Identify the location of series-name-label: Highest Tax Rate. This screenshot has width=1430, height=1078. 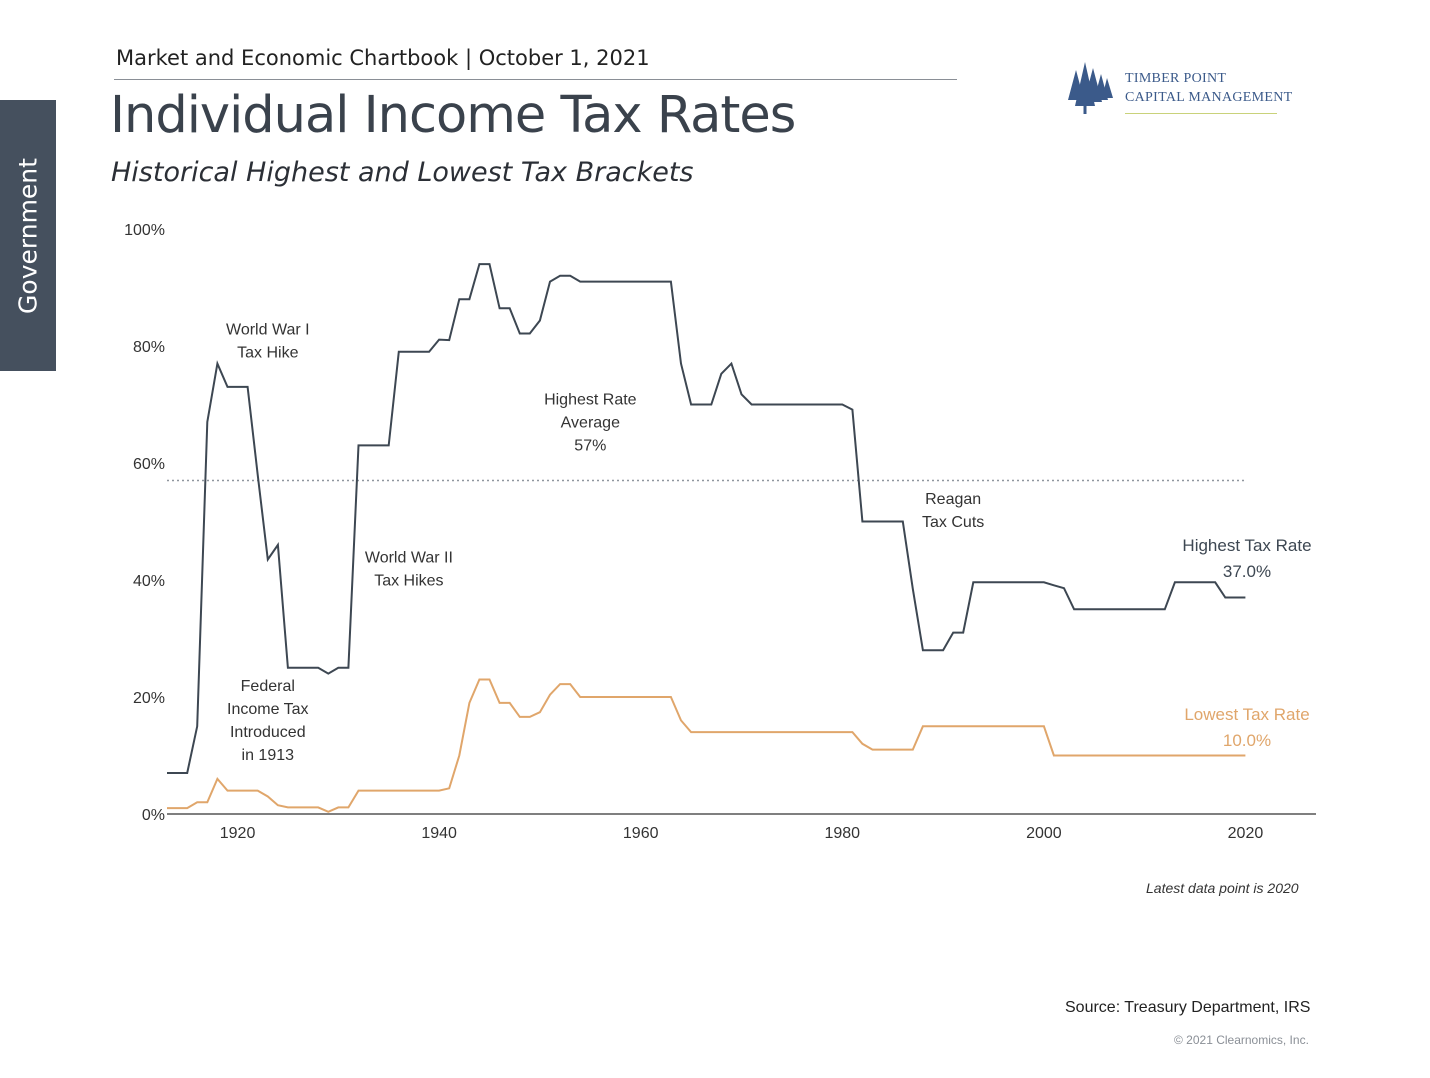
(1246, 545).